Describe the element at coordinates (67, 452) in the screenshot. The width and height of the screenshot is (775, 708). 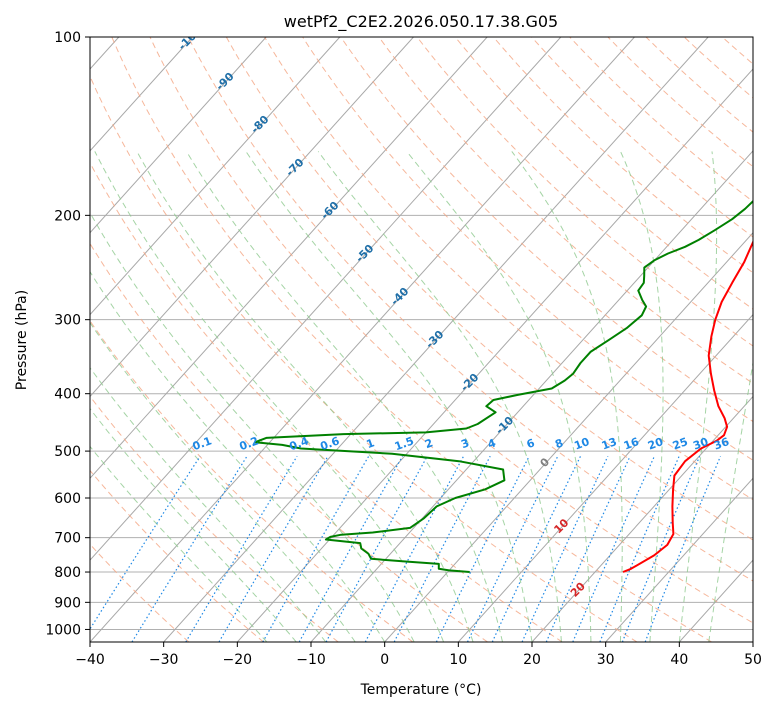
I see `y-tick-label: 500` at that location.